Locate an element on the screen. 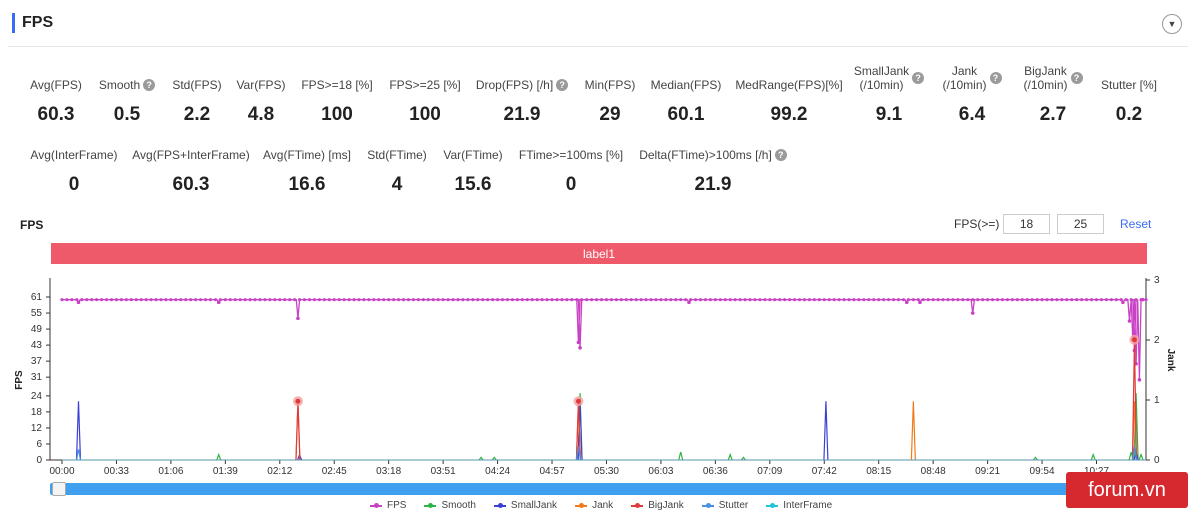  time-range-slider is located at coordinates (597, 489).